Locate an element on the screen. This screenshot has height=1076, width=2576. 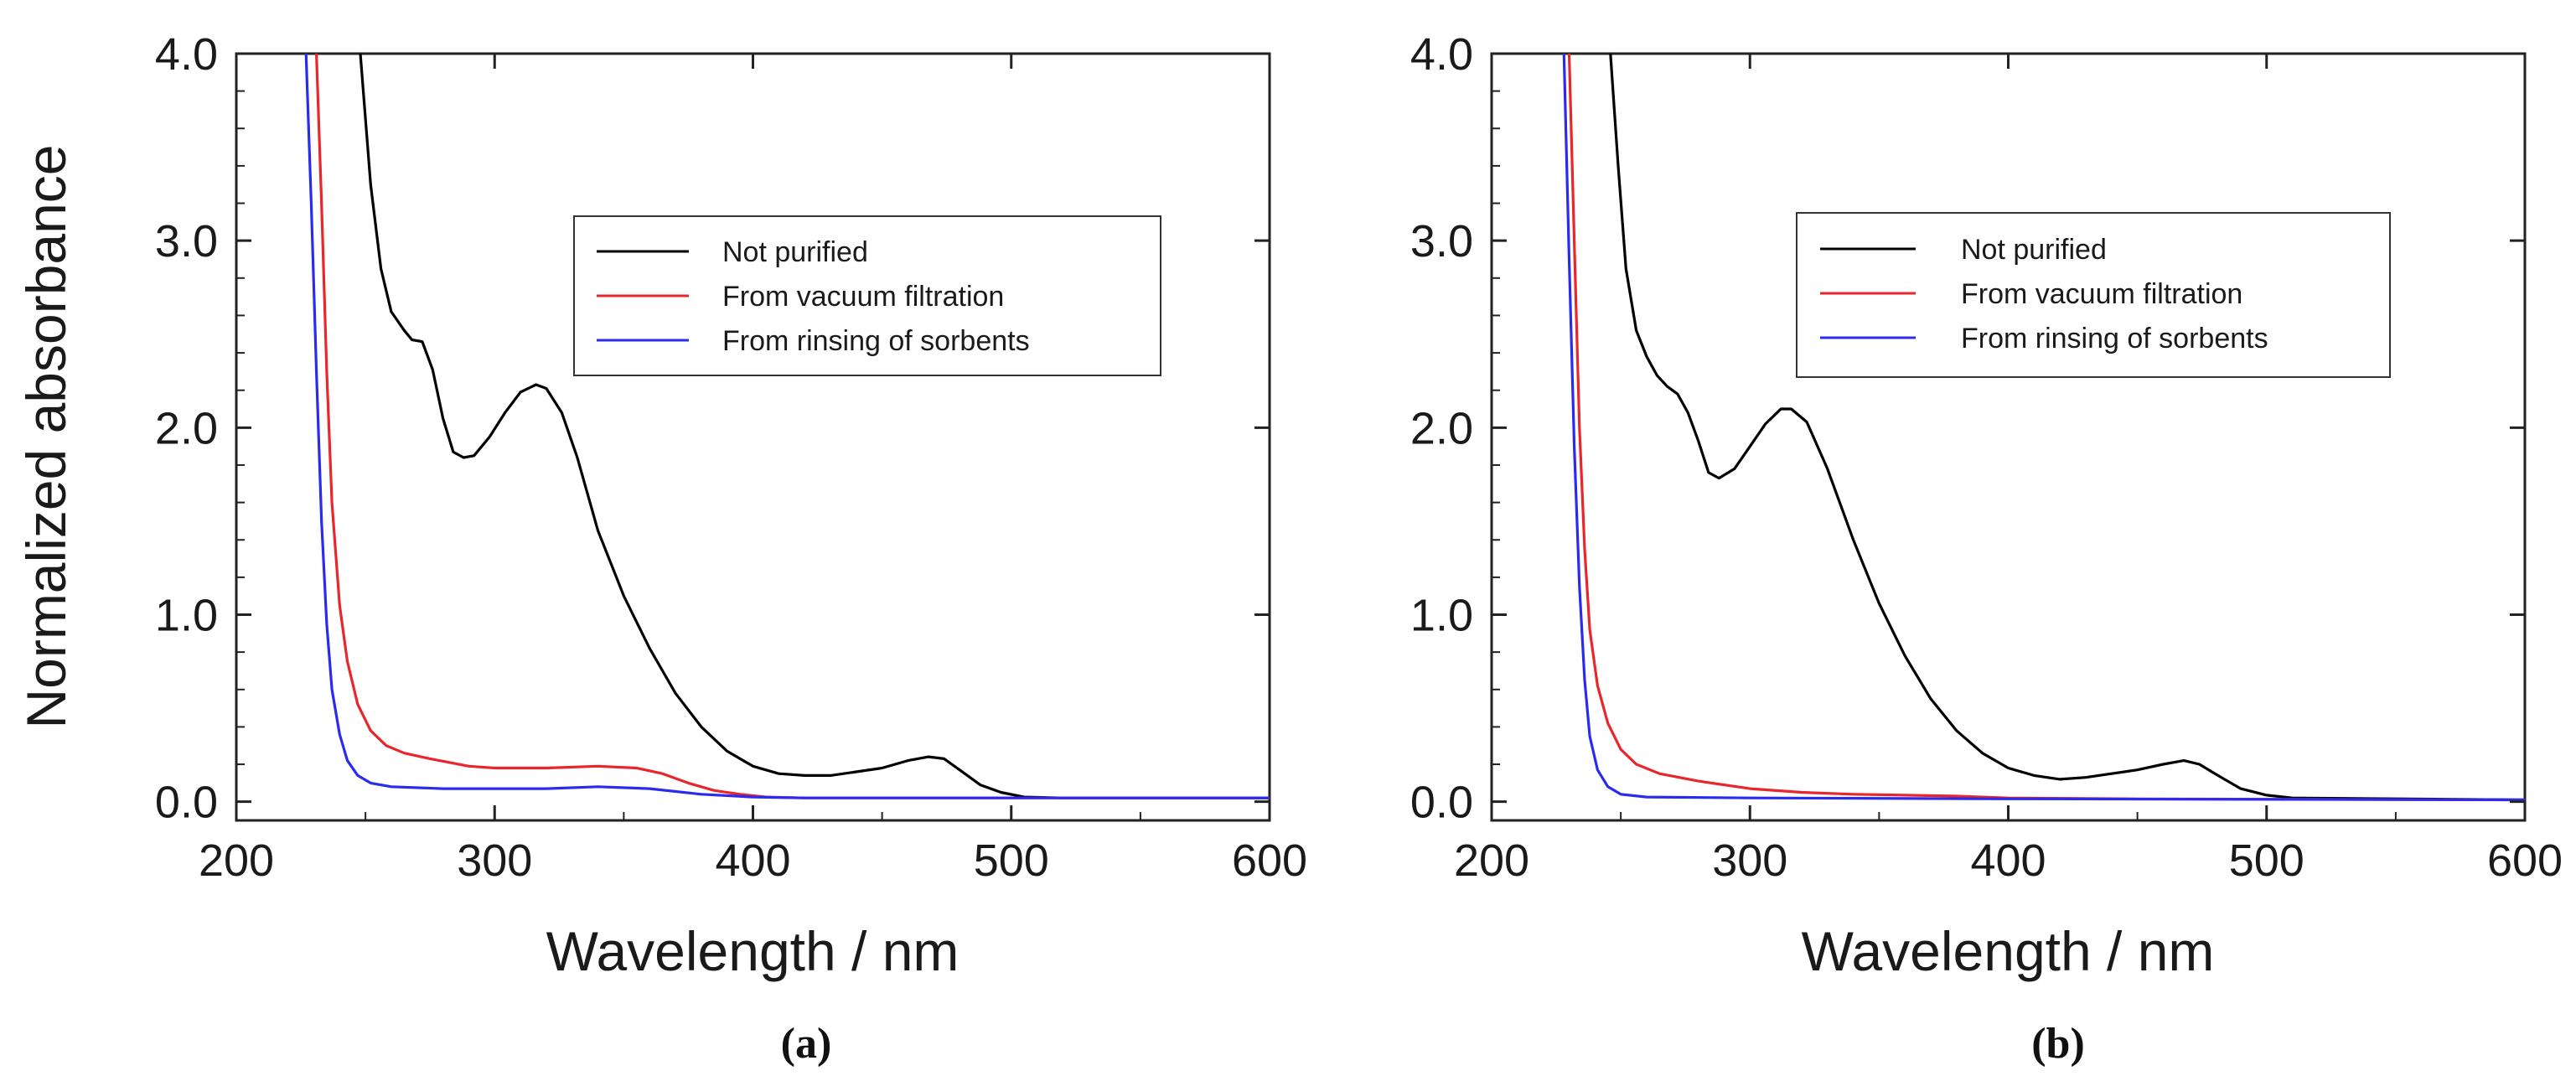
legend-box is located at coordinates (2093, 295).